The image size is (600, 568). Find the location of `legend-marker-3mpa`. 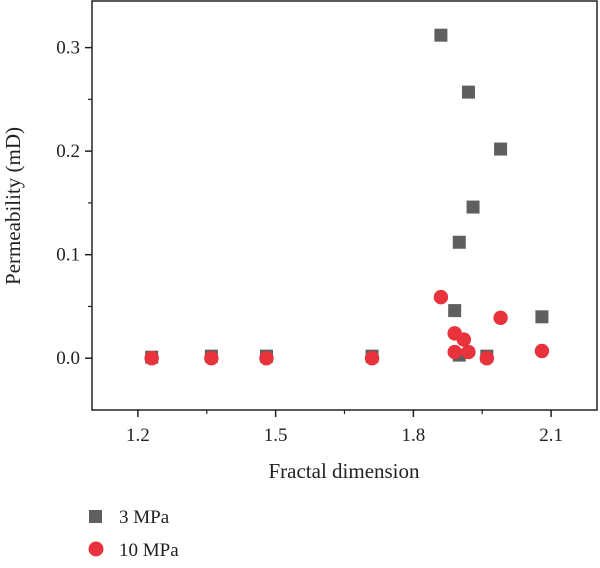

legend-marker-3mpa is located at coordinates (95, 516).